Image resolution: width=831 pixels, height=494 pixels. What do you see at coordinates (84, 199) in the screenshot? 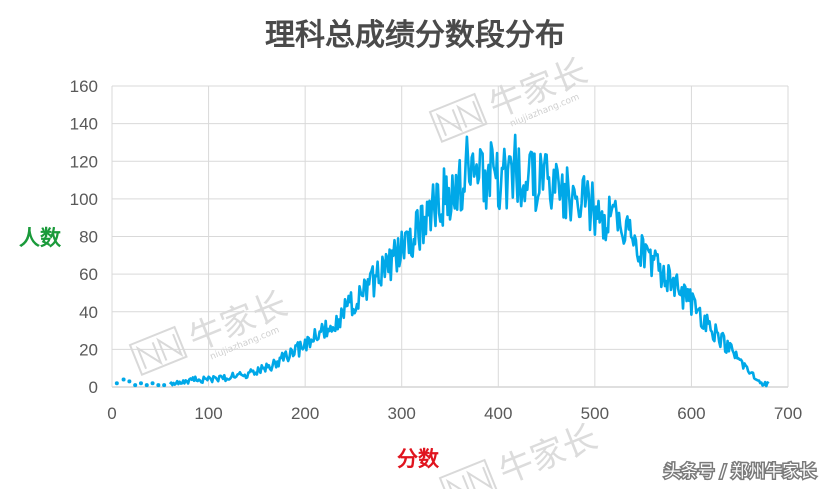
I see `y-tick-label: 100` at bounding box center [84, 199].